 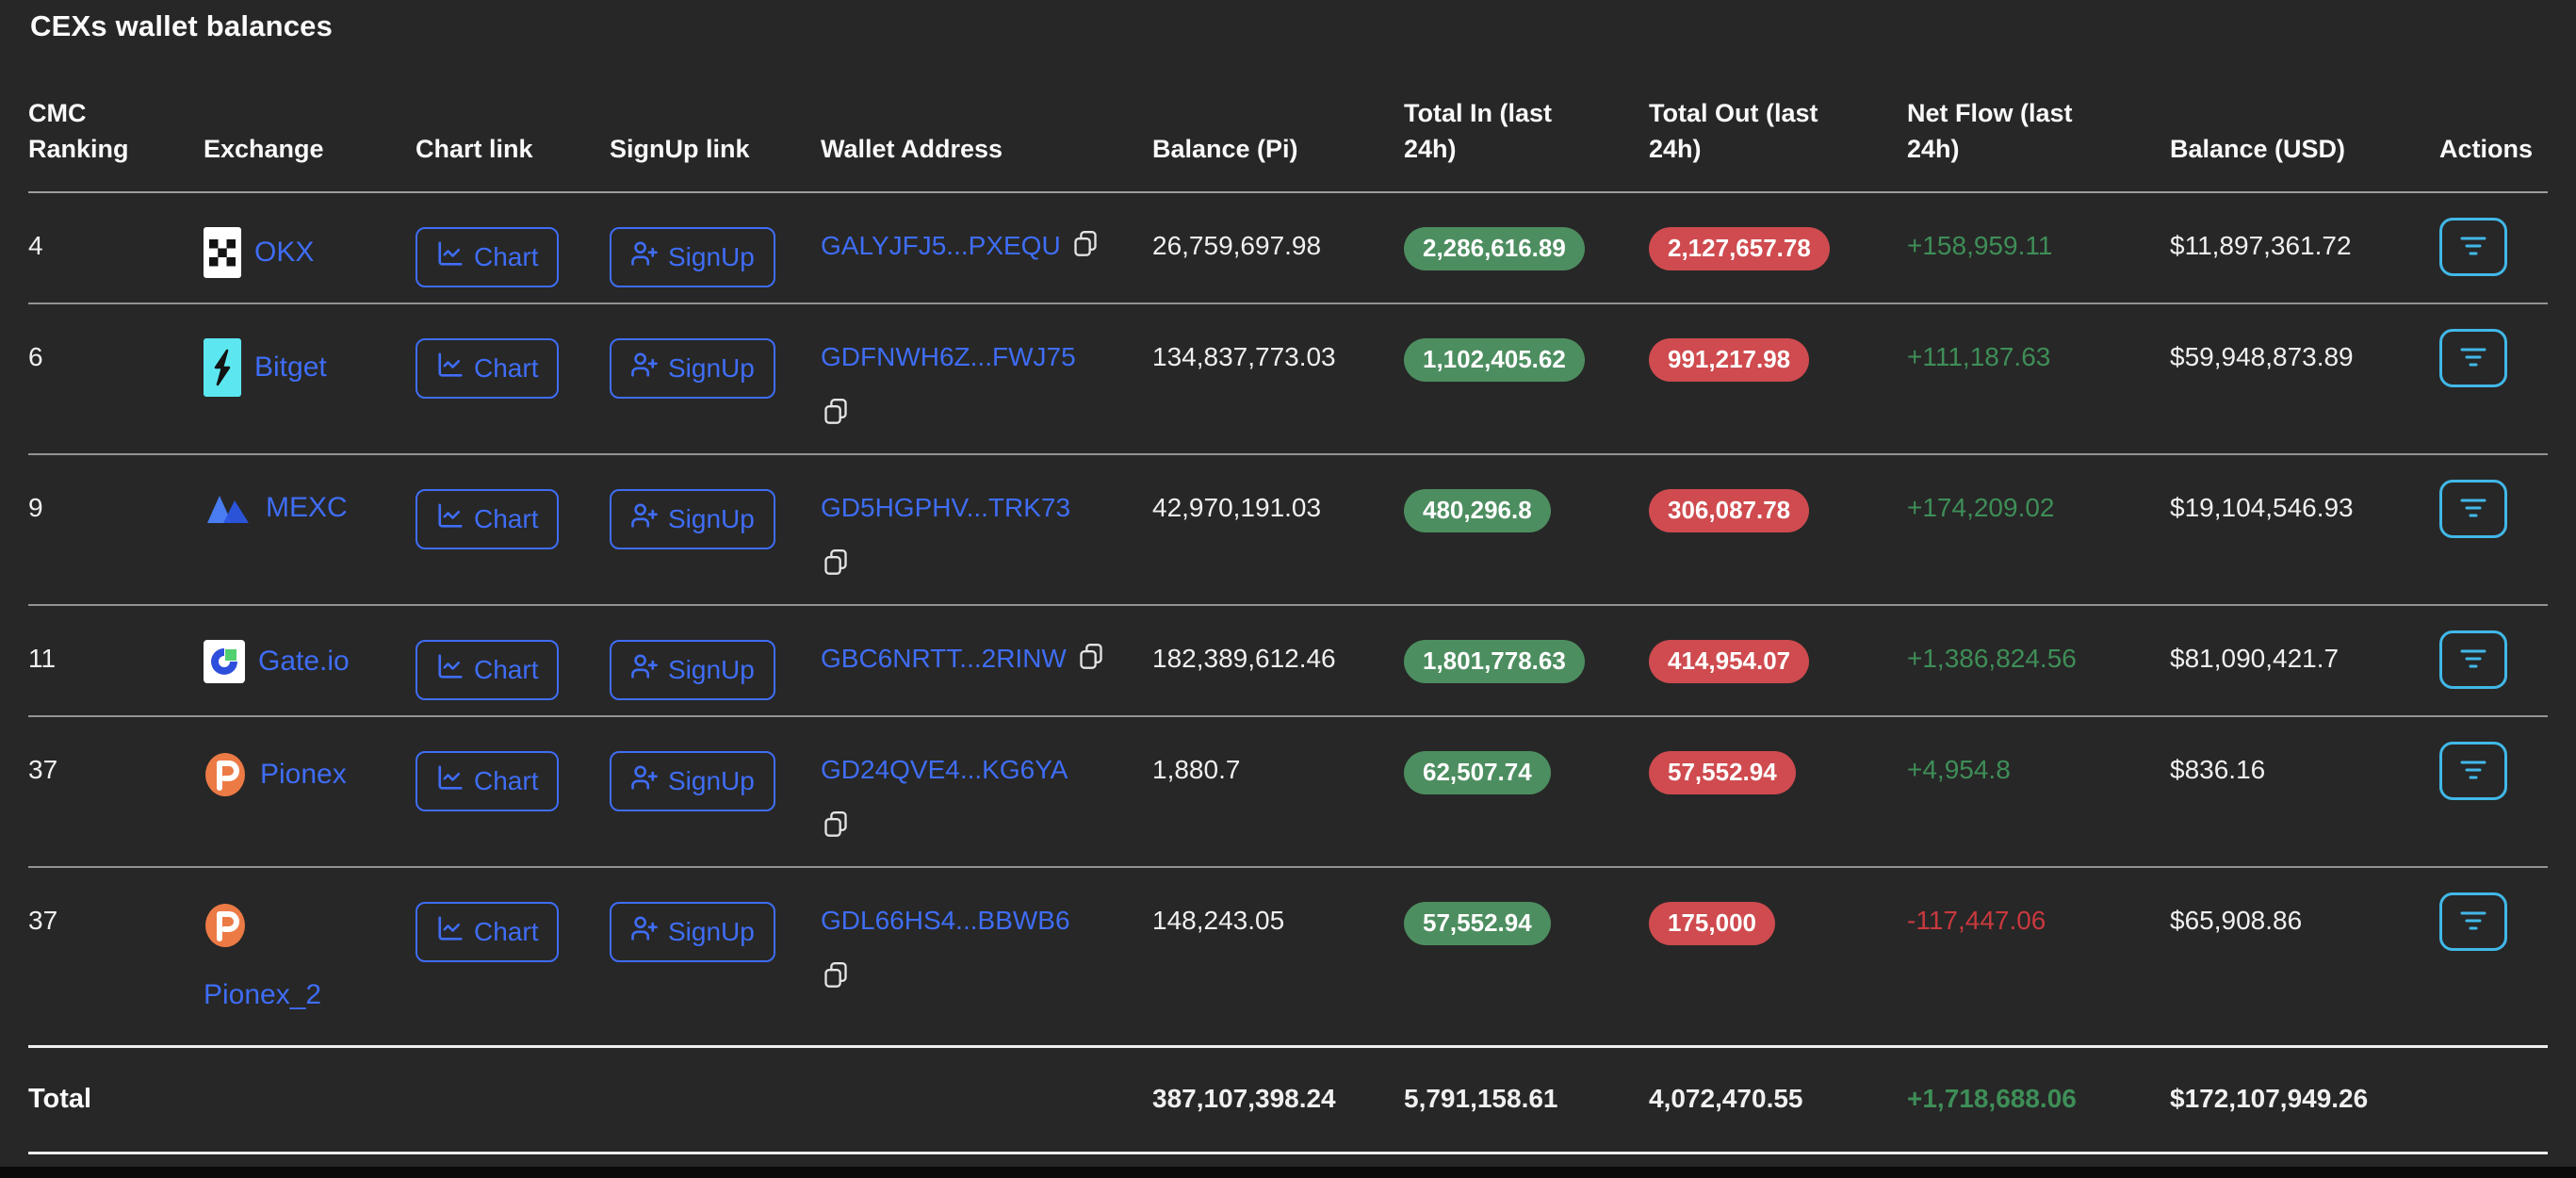 I want to click on net-flow-cell: +1,386,824.56, so click(x=2038, y=661).